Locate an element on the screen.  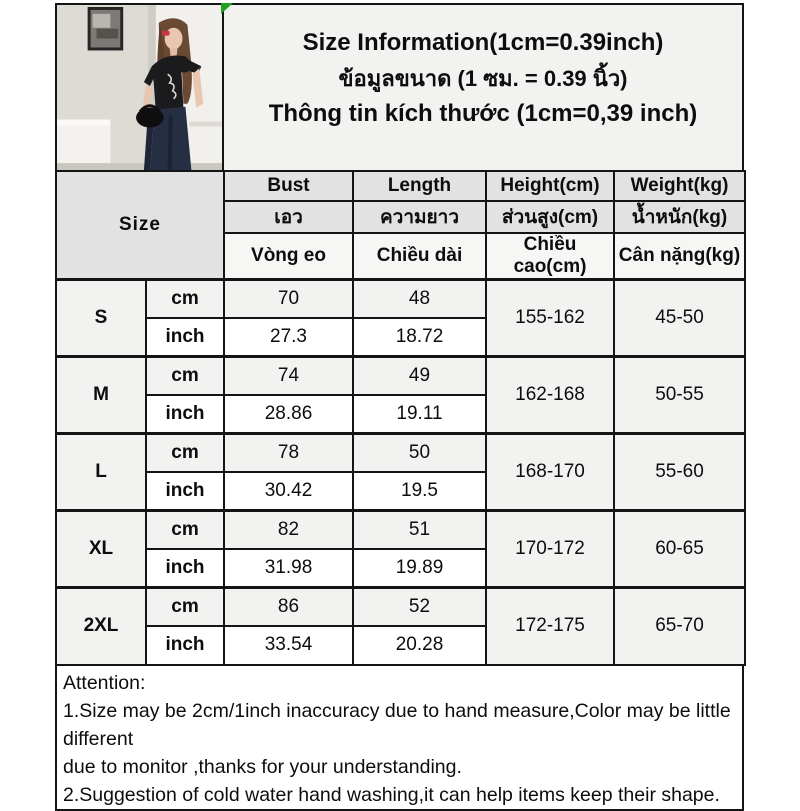
length-inch-value: 20.28 is located at coordinates (419, 645).